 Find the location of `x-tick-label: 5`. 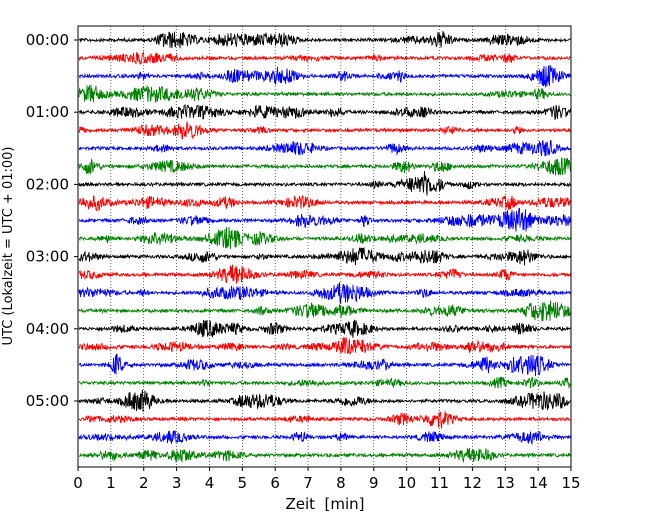

x-tick-label: 5 is located at coordinates (243, 483).